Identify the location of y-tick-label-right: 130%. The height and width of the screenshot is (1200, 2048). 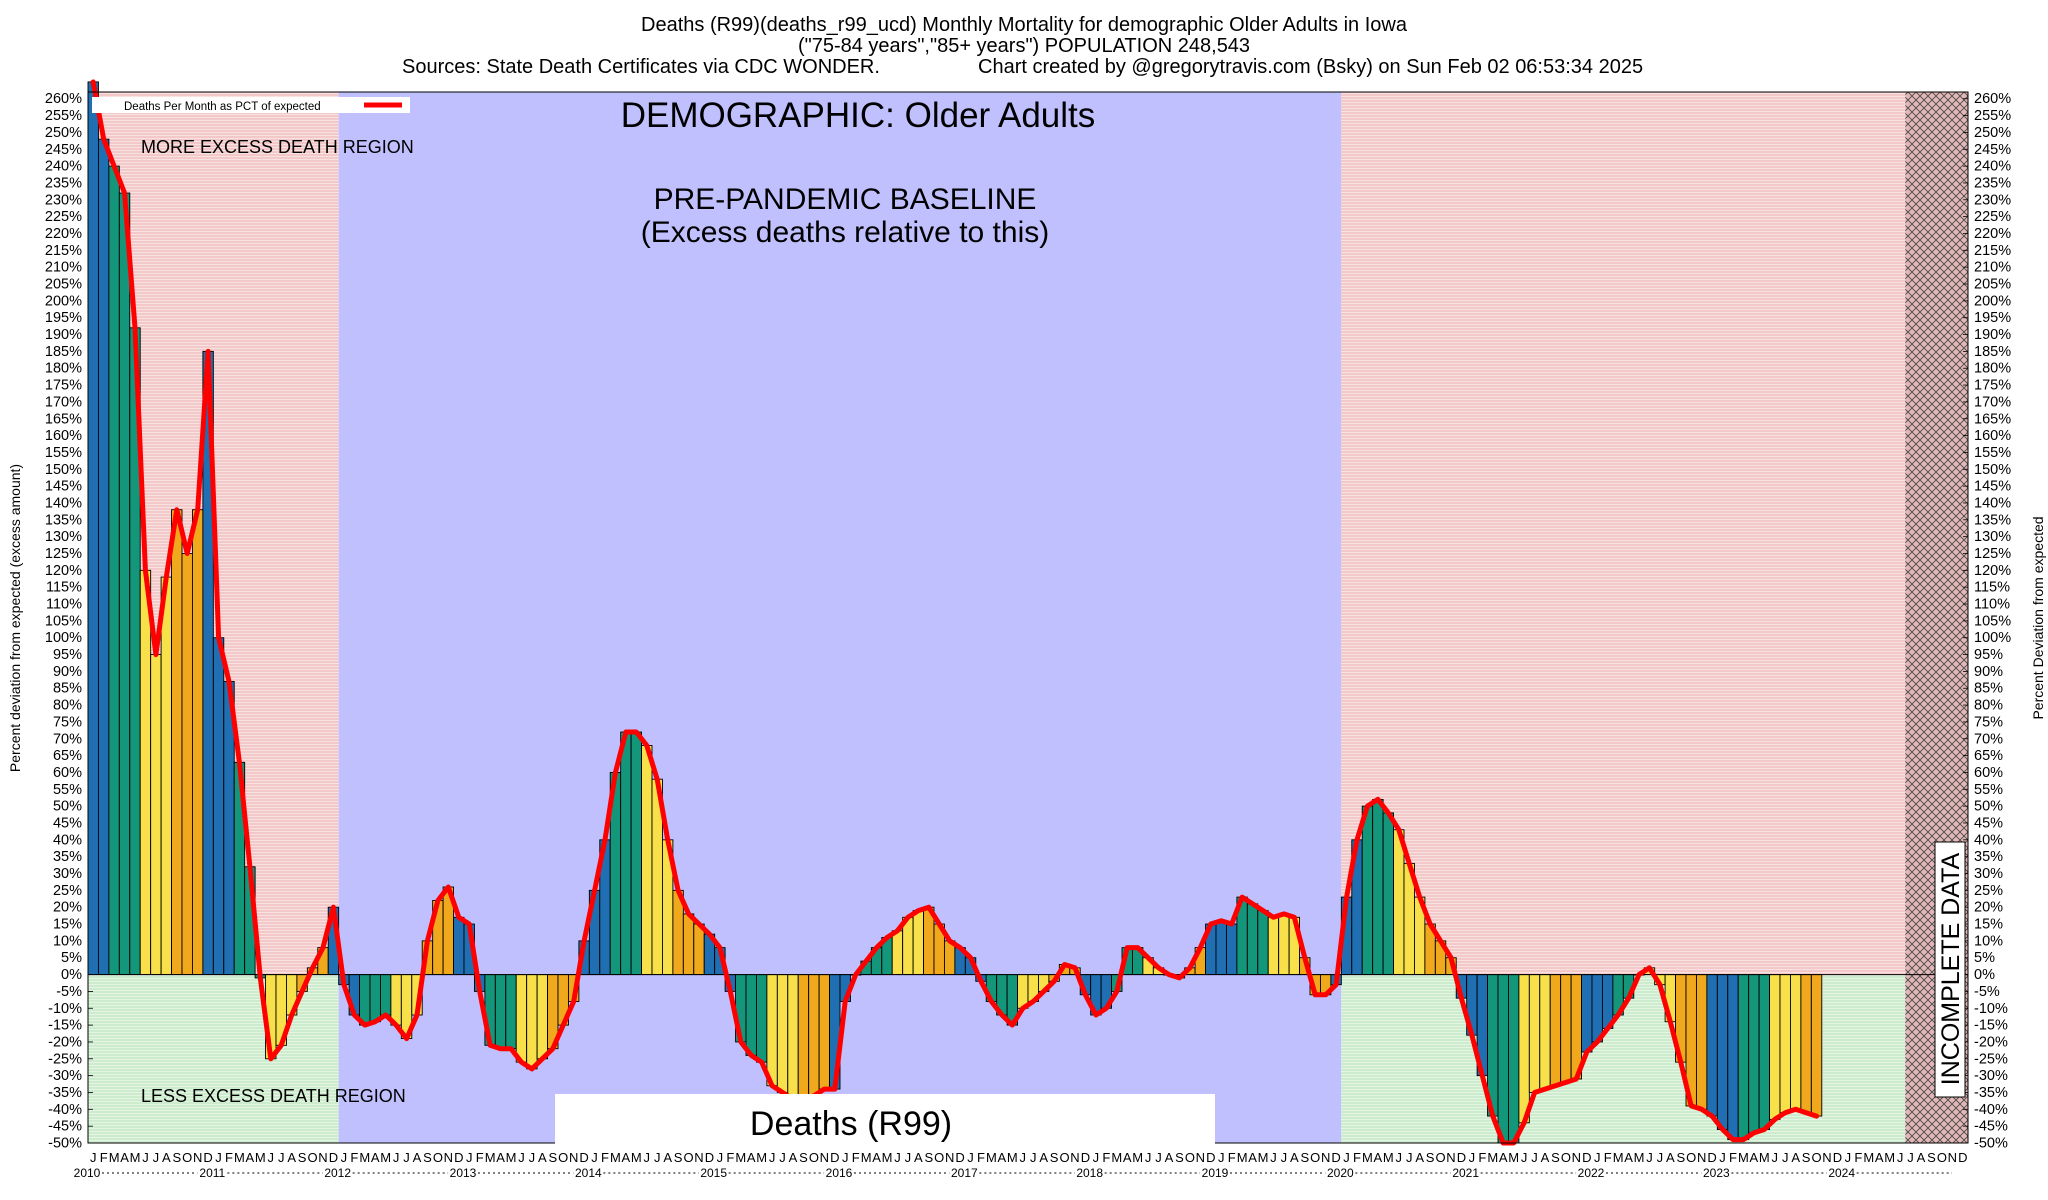
(1992, 537).